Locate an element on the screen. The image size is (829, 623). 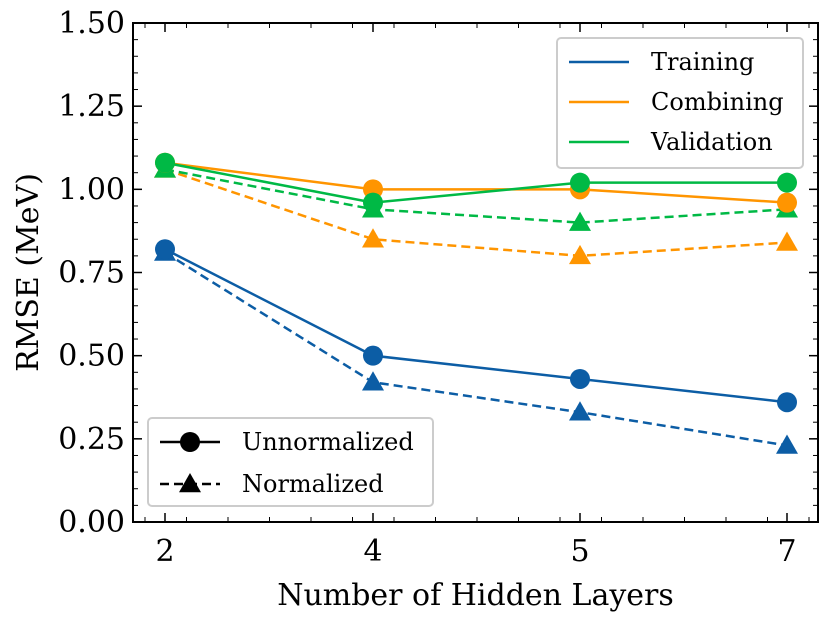
series-validation-unnormalized is located at coordinates (476, 182).